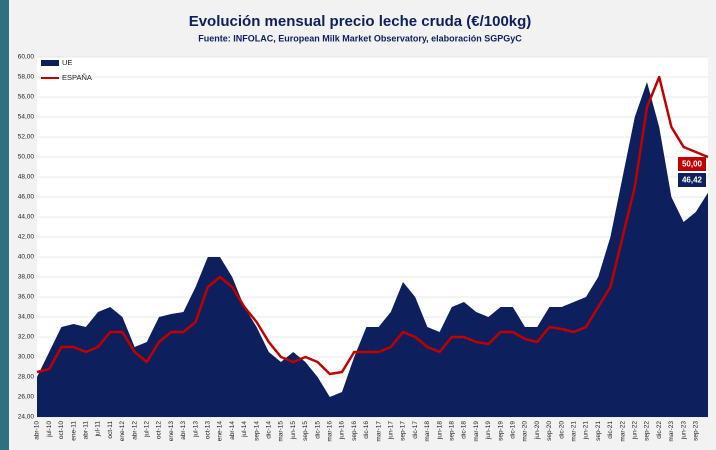 This screenshot has width=716, height=450. I want to click on value-label: 50,00, so click(692, 164).